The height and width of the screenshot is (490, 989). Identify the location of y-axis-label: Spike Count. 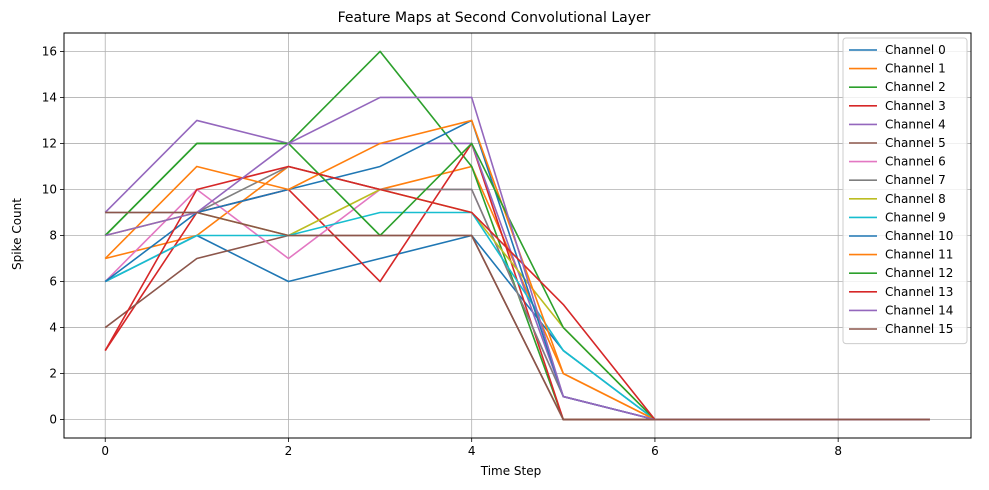
(17, 234).